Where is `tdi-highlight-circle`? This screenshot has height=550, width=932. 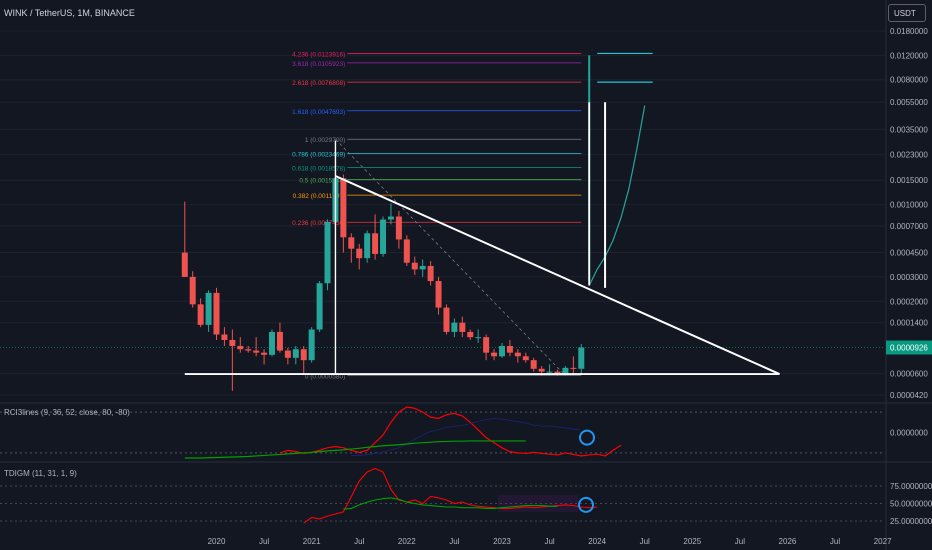 tdi-highlight-circle is located at coordinates (586, 504).